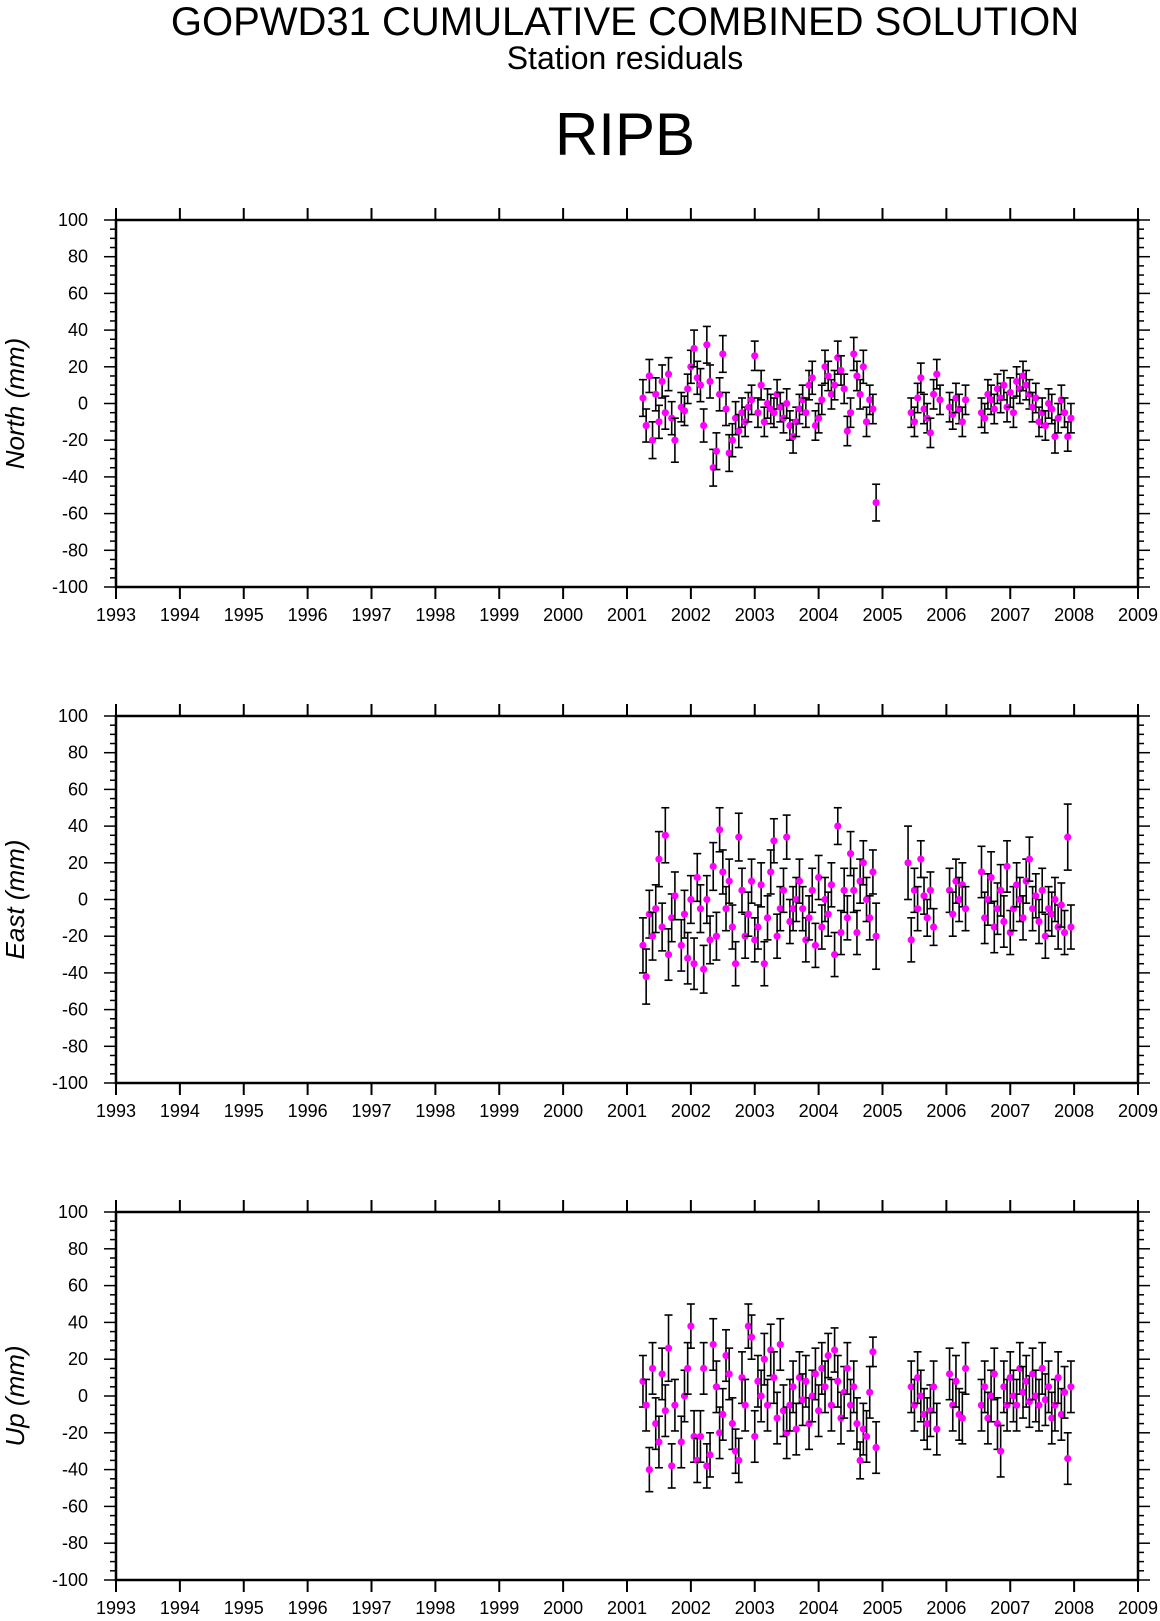 The height and width of the screenshot is (1621, 1160). I want to click on y-tick-label: 60, so click(78, 789).